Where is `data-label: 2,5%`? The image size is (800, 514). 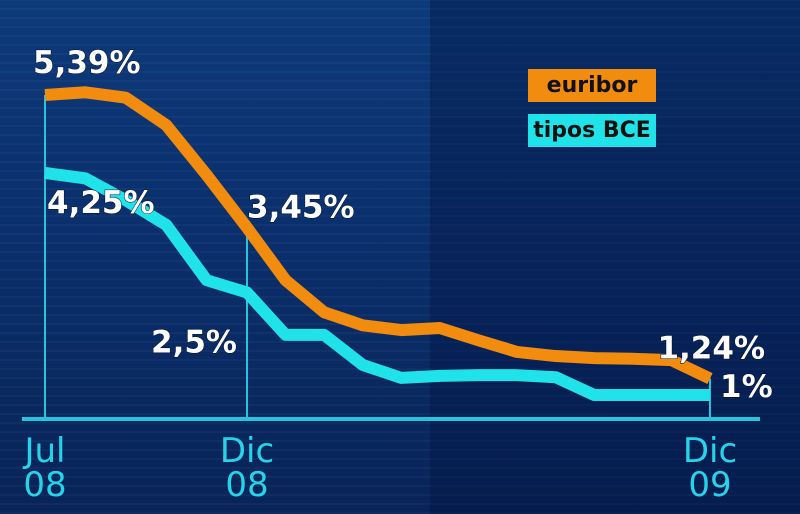 data-label: 2,5% is located at coordinates (194, 342).